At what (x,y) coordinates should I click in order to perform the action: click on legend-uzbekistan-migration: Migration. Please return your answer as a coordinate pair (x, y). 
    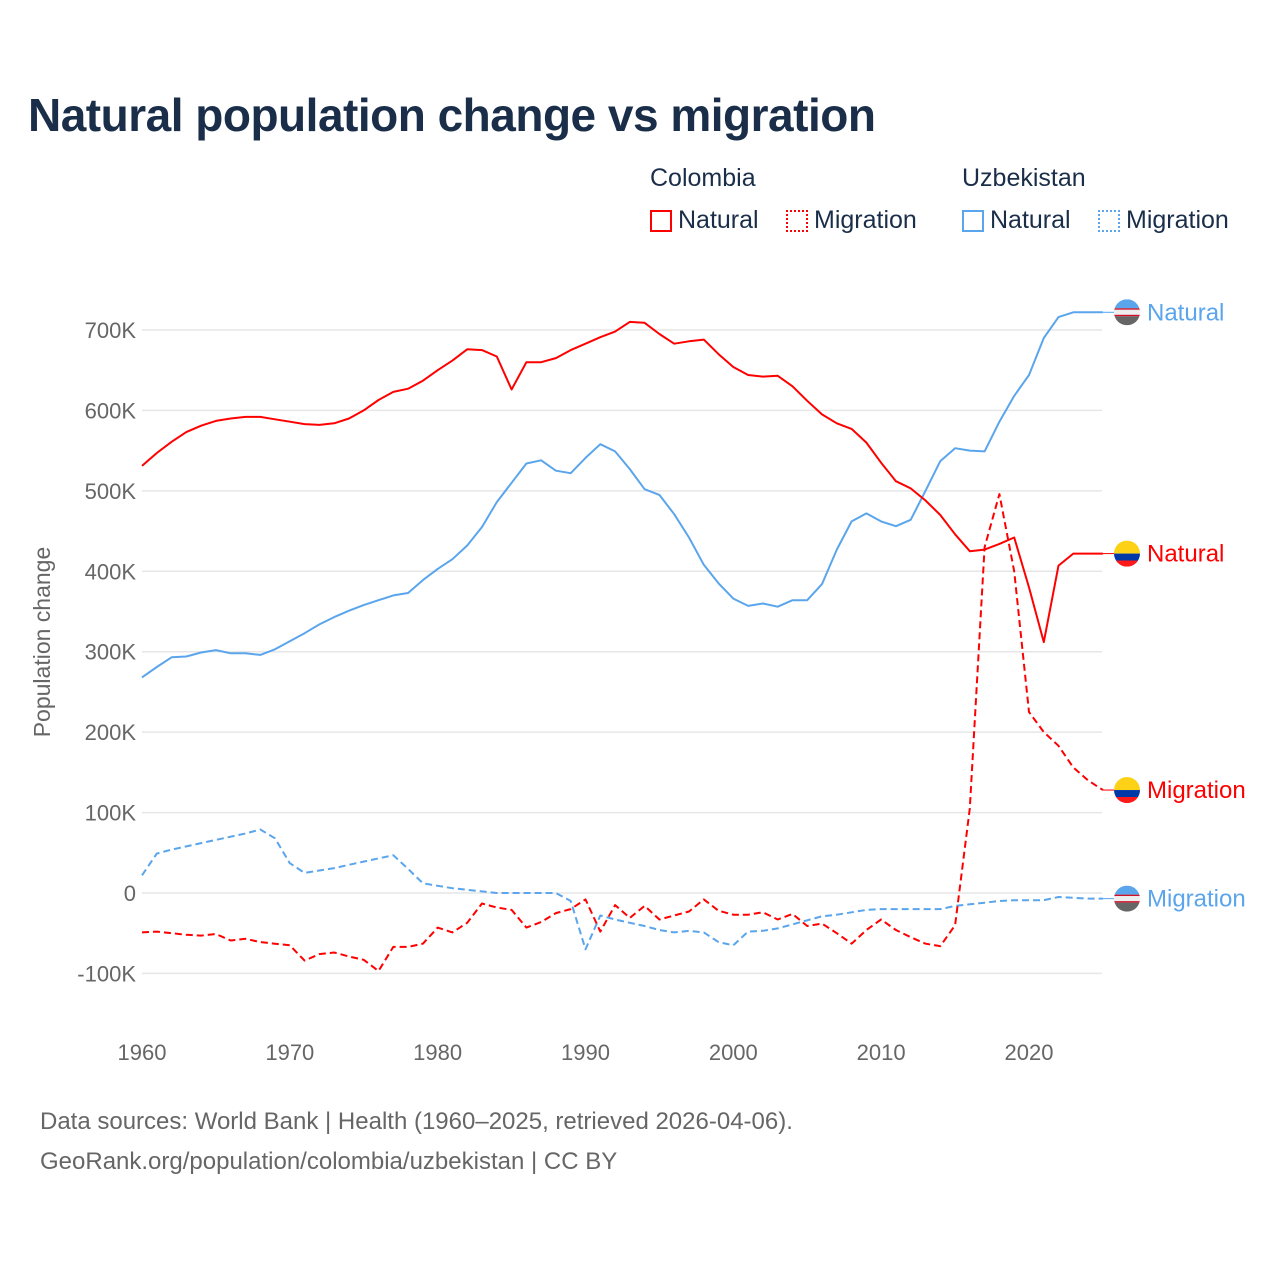
    Looking at the image, I should click on (1163, 220).